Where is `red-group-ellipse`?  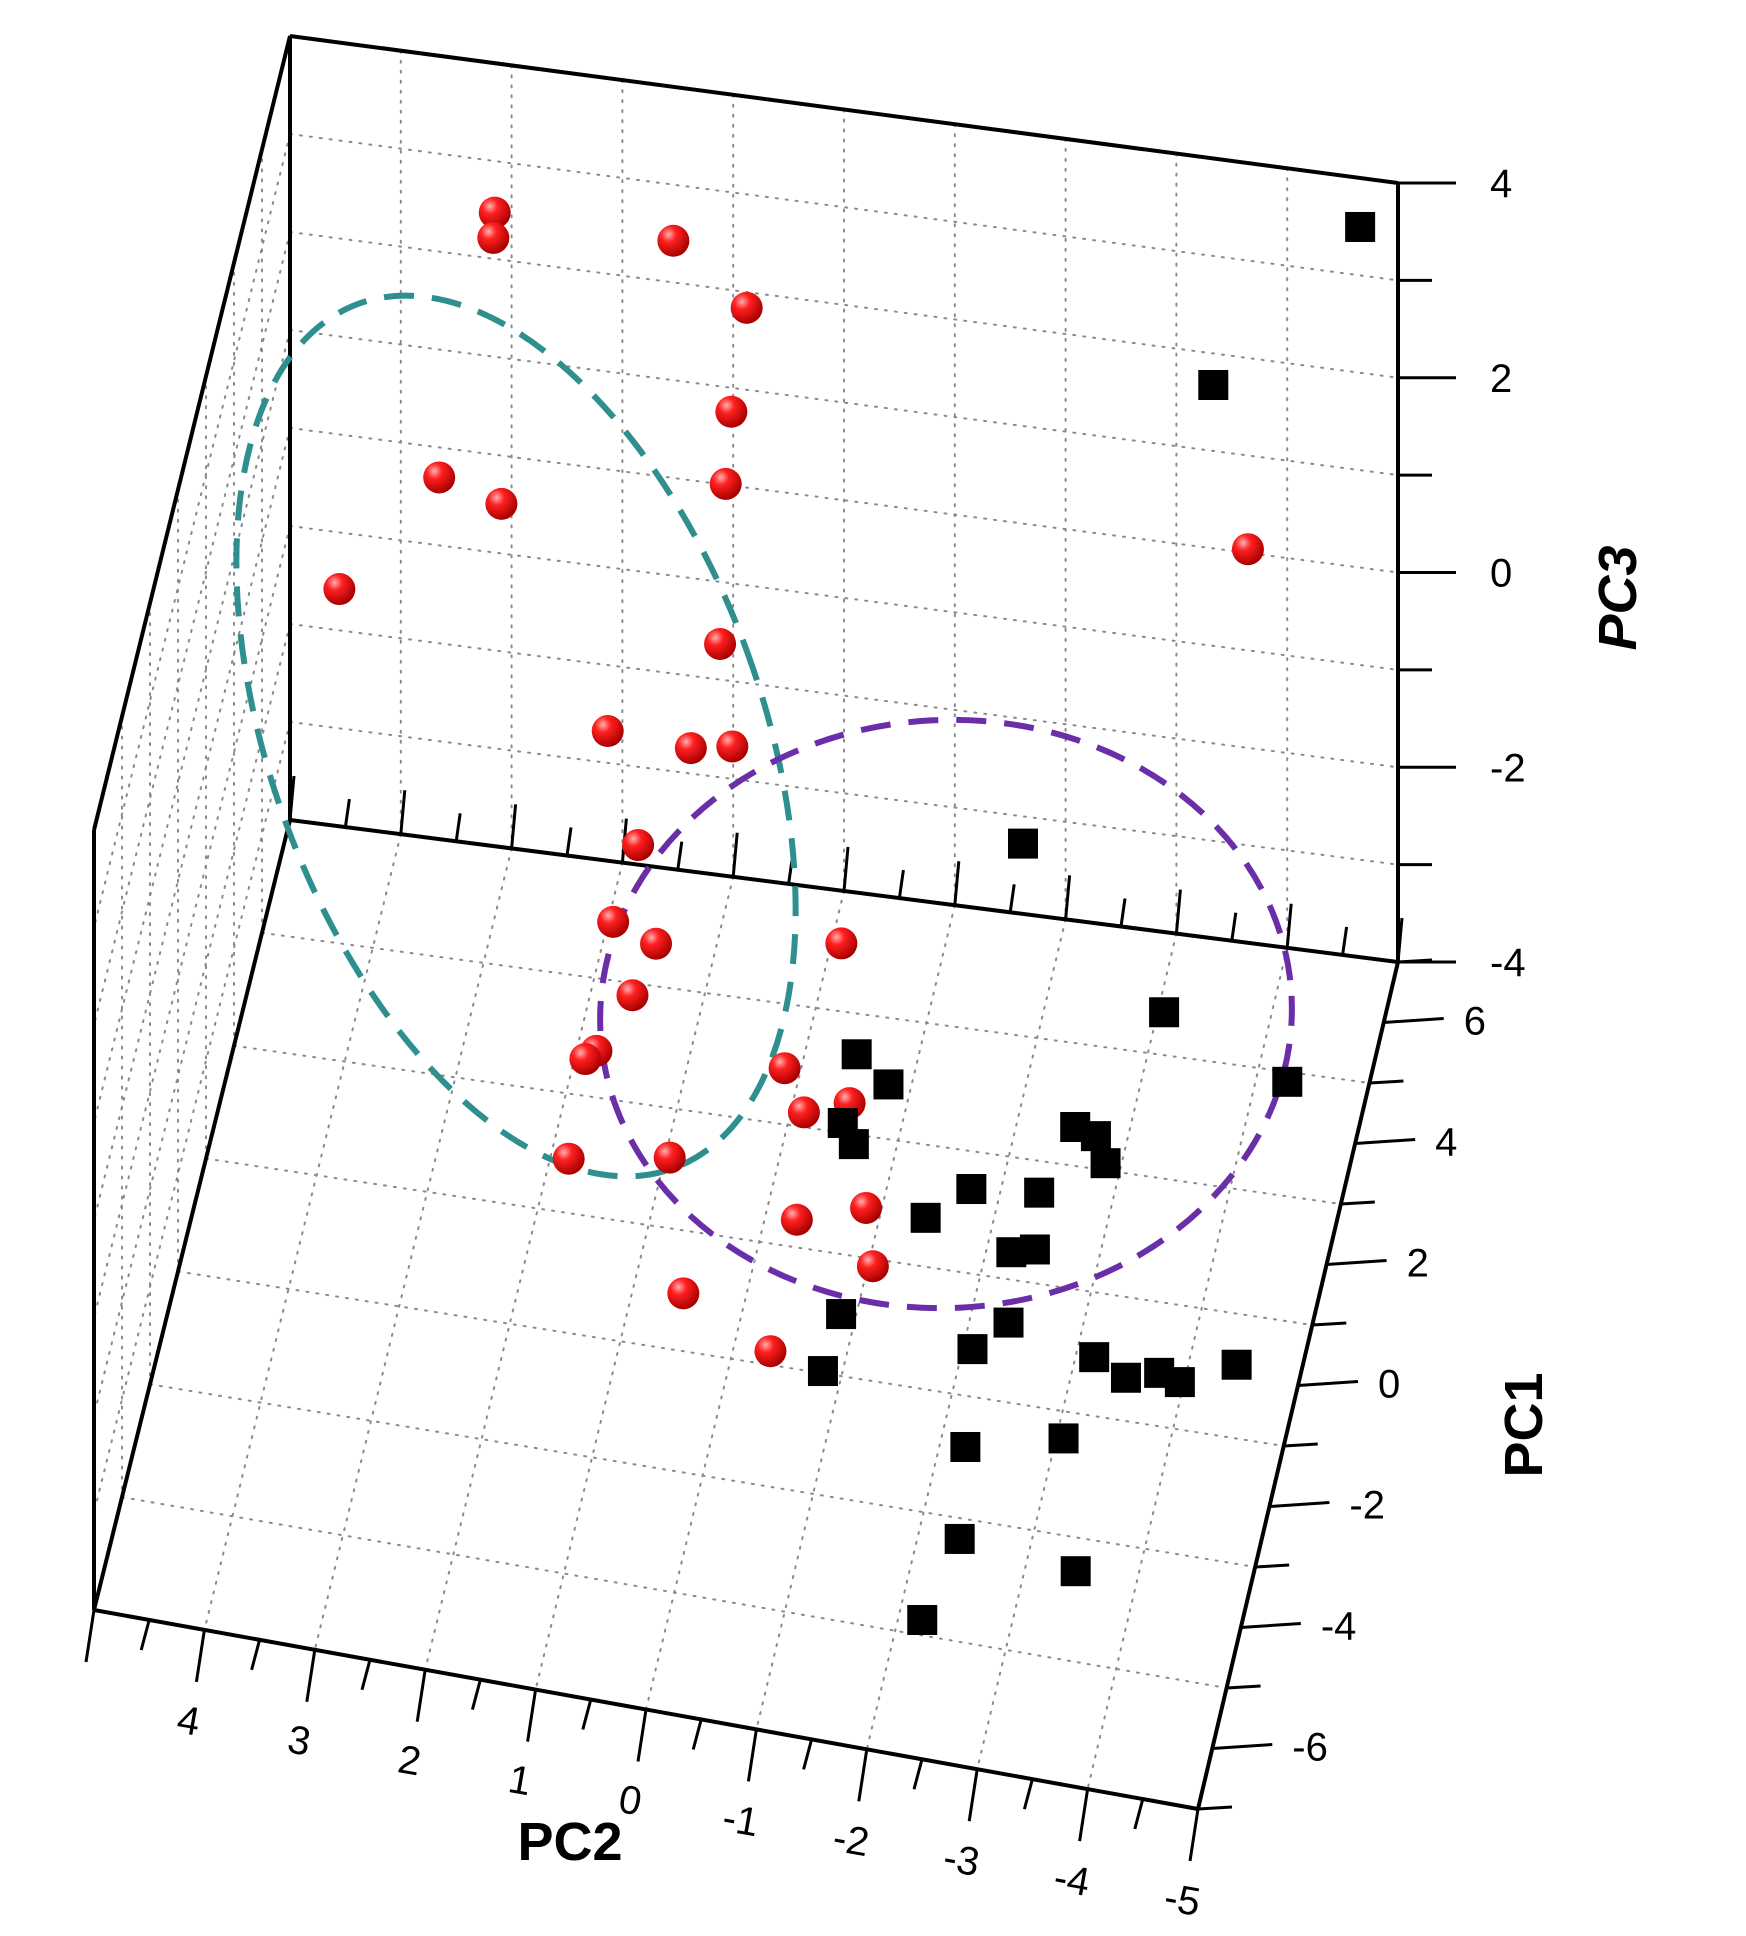
red-group-ellipse is located at coordinates (516, 736).